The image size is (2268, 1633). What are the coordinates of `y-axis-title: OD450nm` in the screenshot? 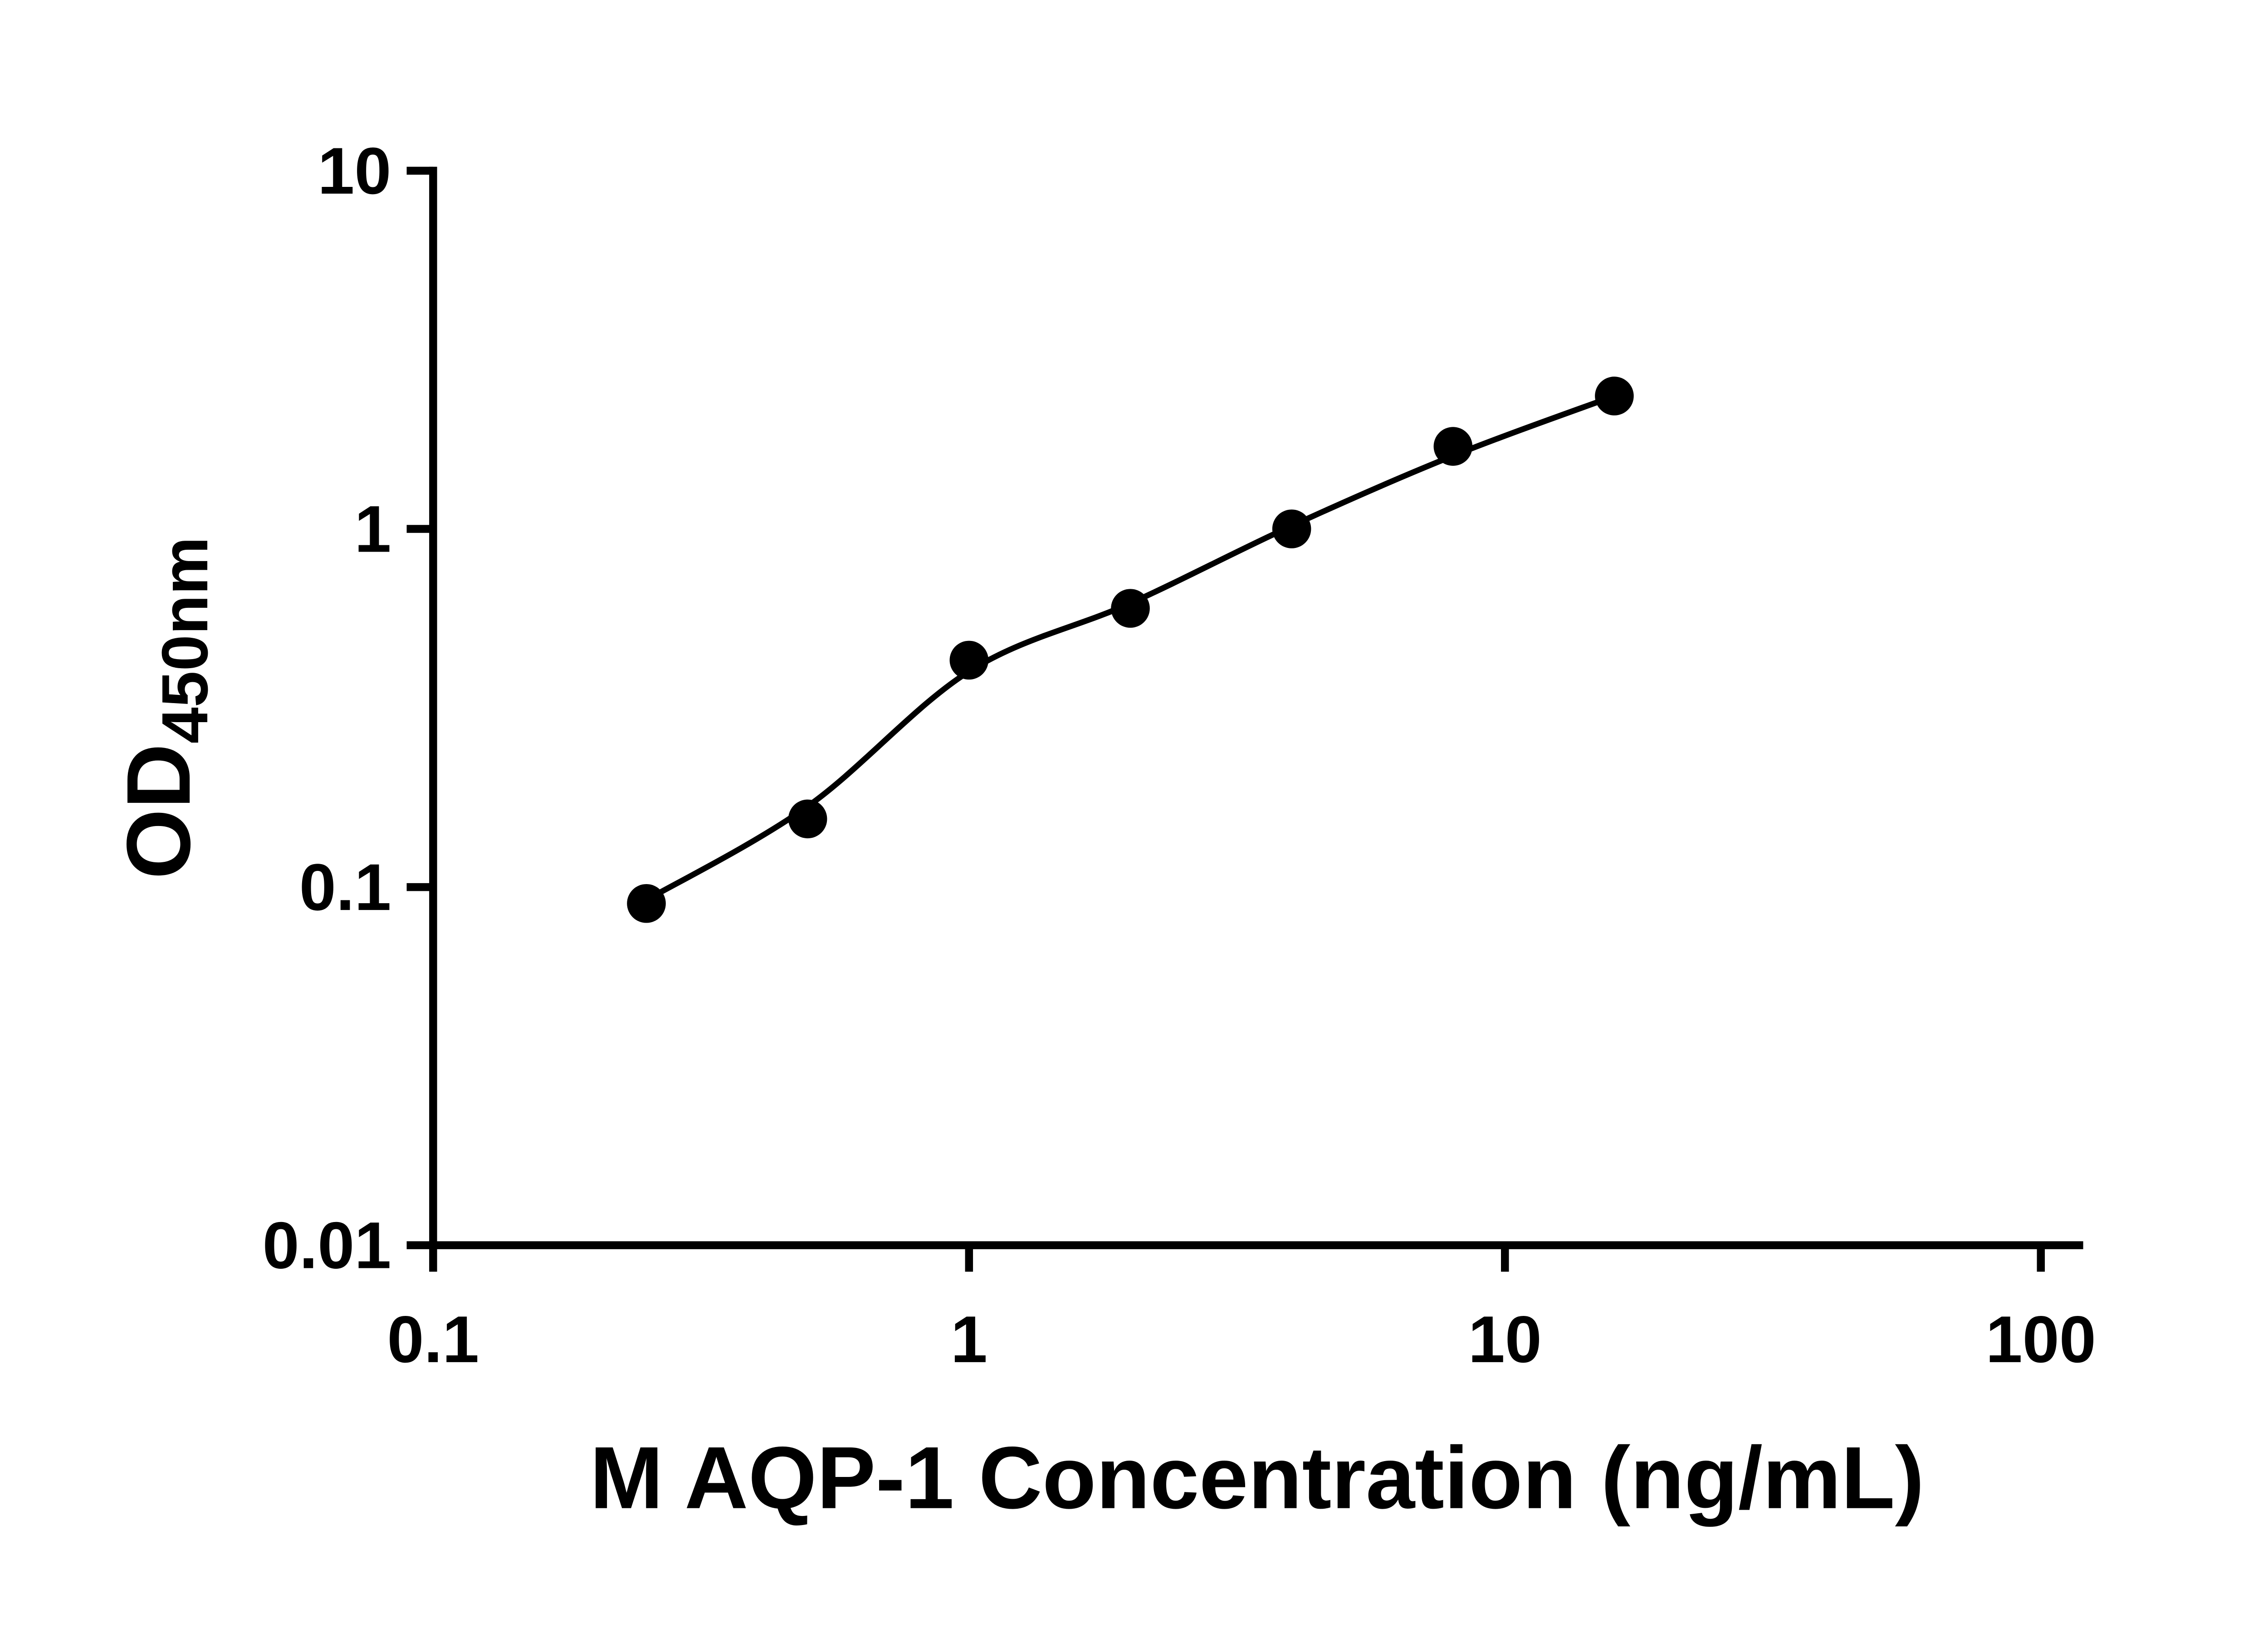 It's located at (164, 708).